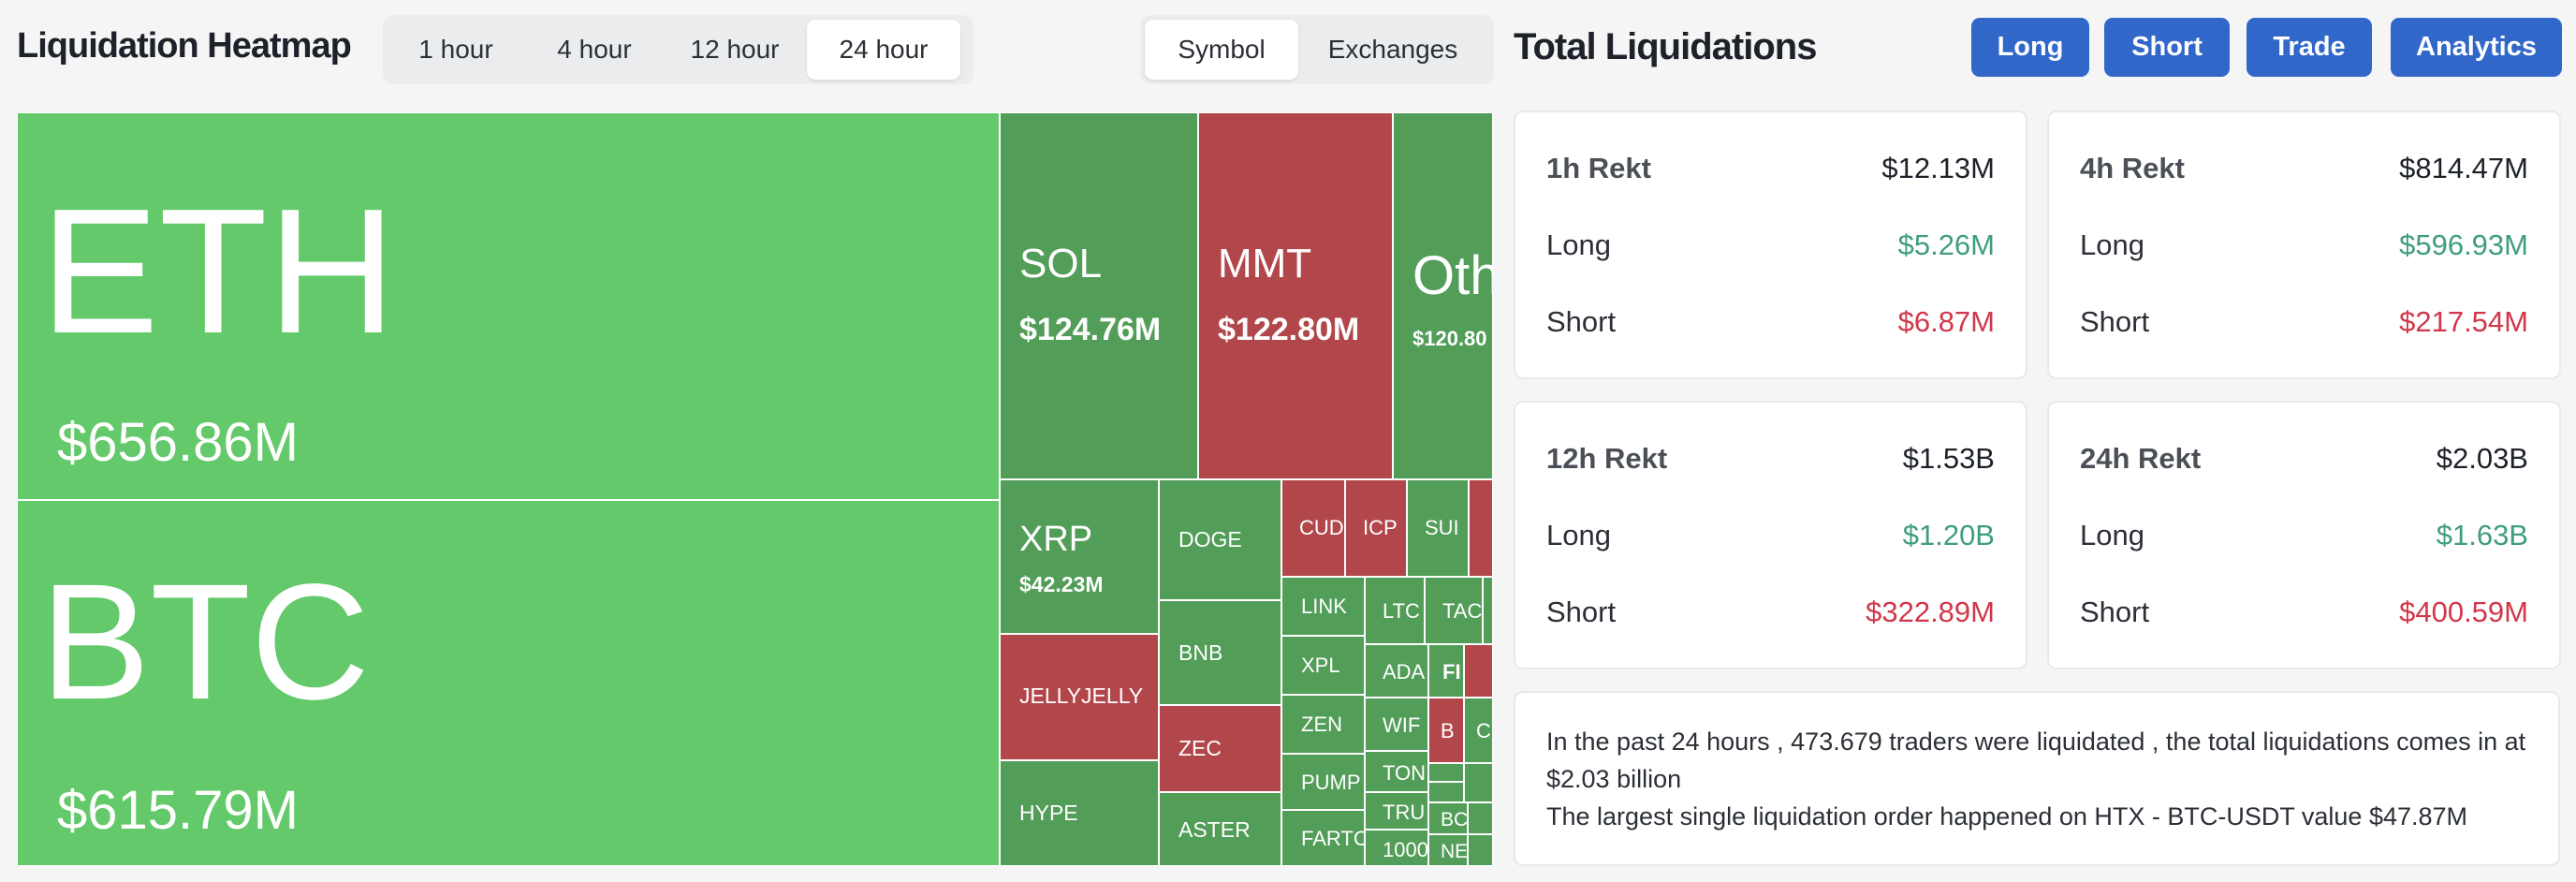 This screenshot has height=882, width=2576. Describe the element at coordinates (1200, 652) in the screenshot. I see `tile-name: BNB` at that location.